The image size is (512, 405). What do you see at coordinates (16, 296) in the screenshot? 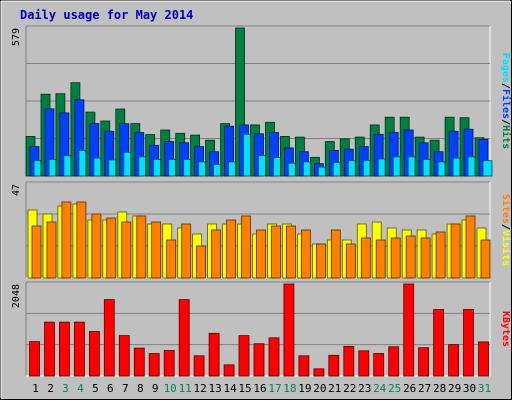
I see `panel-bottom-max-label: 2048` at bounding box center [16, 296].